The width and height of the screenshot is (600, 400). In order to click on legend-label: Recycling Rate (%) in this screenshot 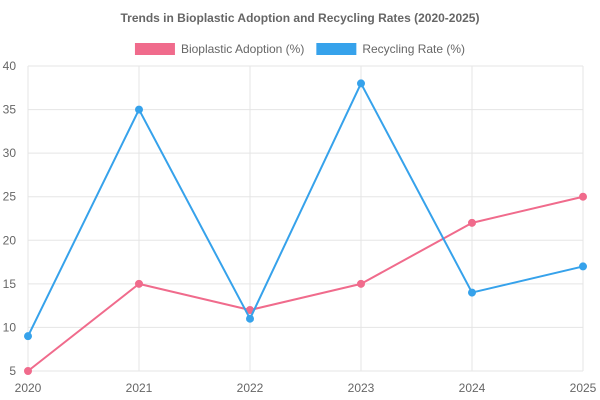, I will do `click(413, 49)`.